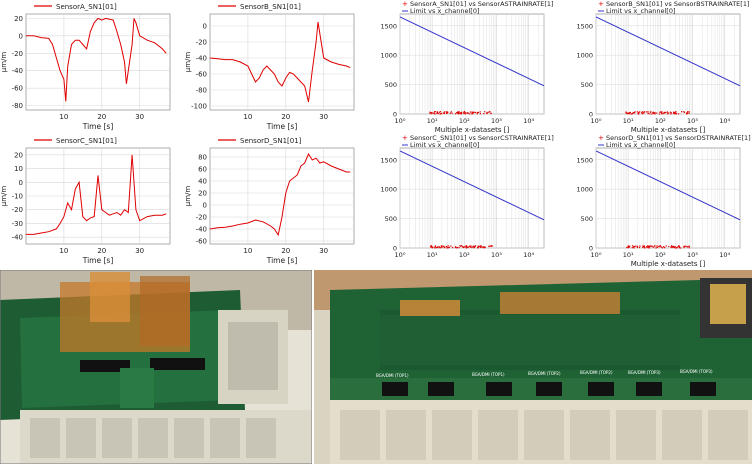  I want to click on plot-area, so click(98, 62).